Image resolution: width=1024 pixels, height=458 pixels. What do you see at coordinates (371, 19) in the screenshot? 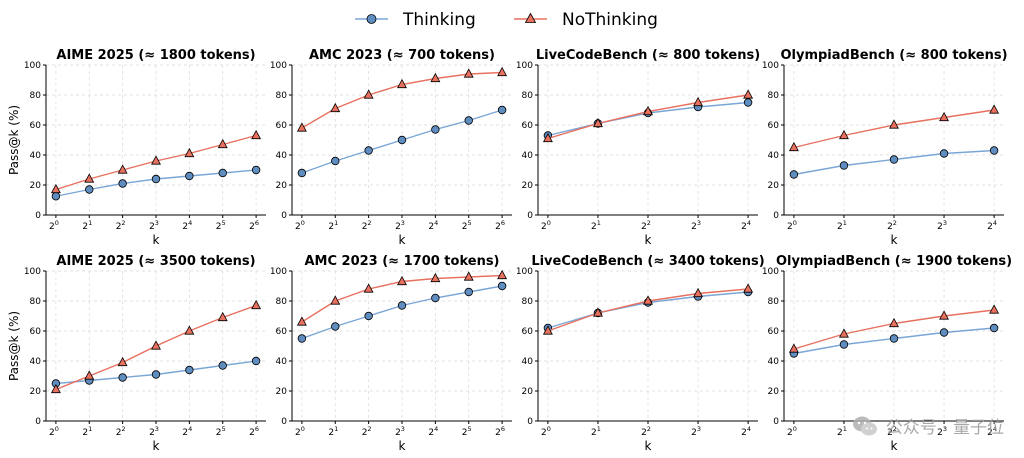
I see `legend-thinking-marker` at bounding box center [371, 19].